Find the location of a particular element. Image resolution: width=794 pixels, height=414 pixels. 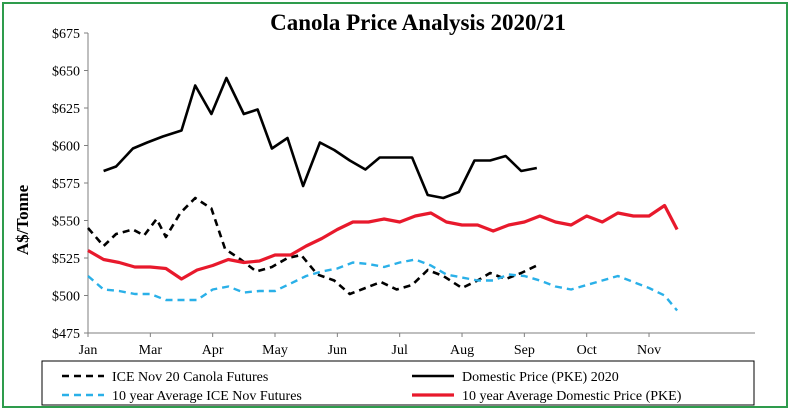

x-tick-label: Mar is located at coordinates (151, 350).